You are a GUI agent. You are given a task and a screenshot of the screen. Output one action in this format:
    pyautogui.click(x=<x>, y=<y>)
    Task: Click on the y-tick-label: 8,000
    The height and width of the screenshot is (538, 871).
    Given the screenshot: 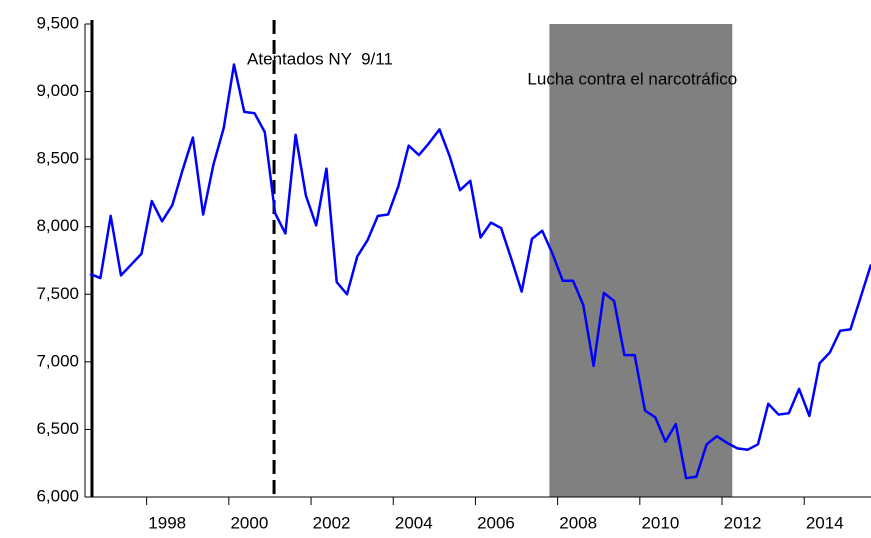 What is the action you would take?
    pyautogui.click(x=57, y=225)
    